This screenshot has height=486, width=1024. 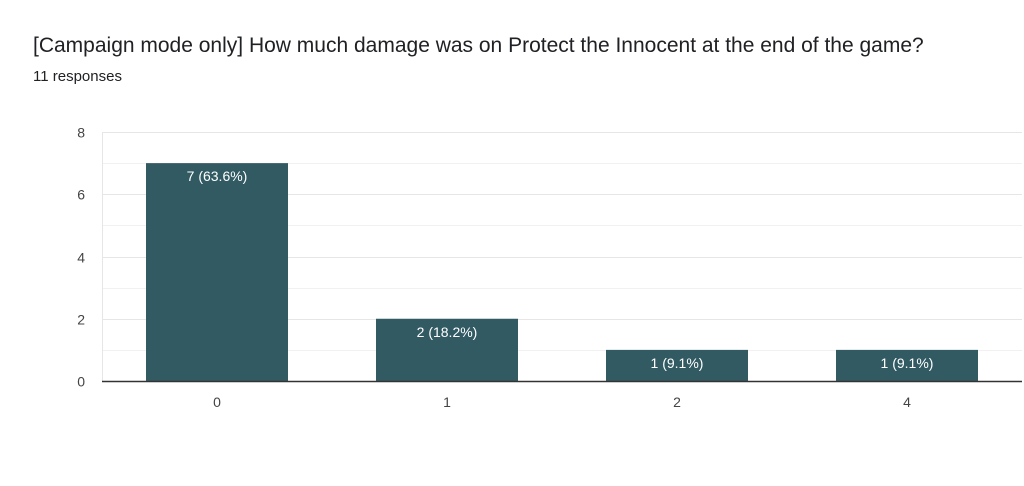 What do you see at coordinates (81, 320) in the screenshot?
I see `y-tick-label: 2` at bounding box center [81, 320].